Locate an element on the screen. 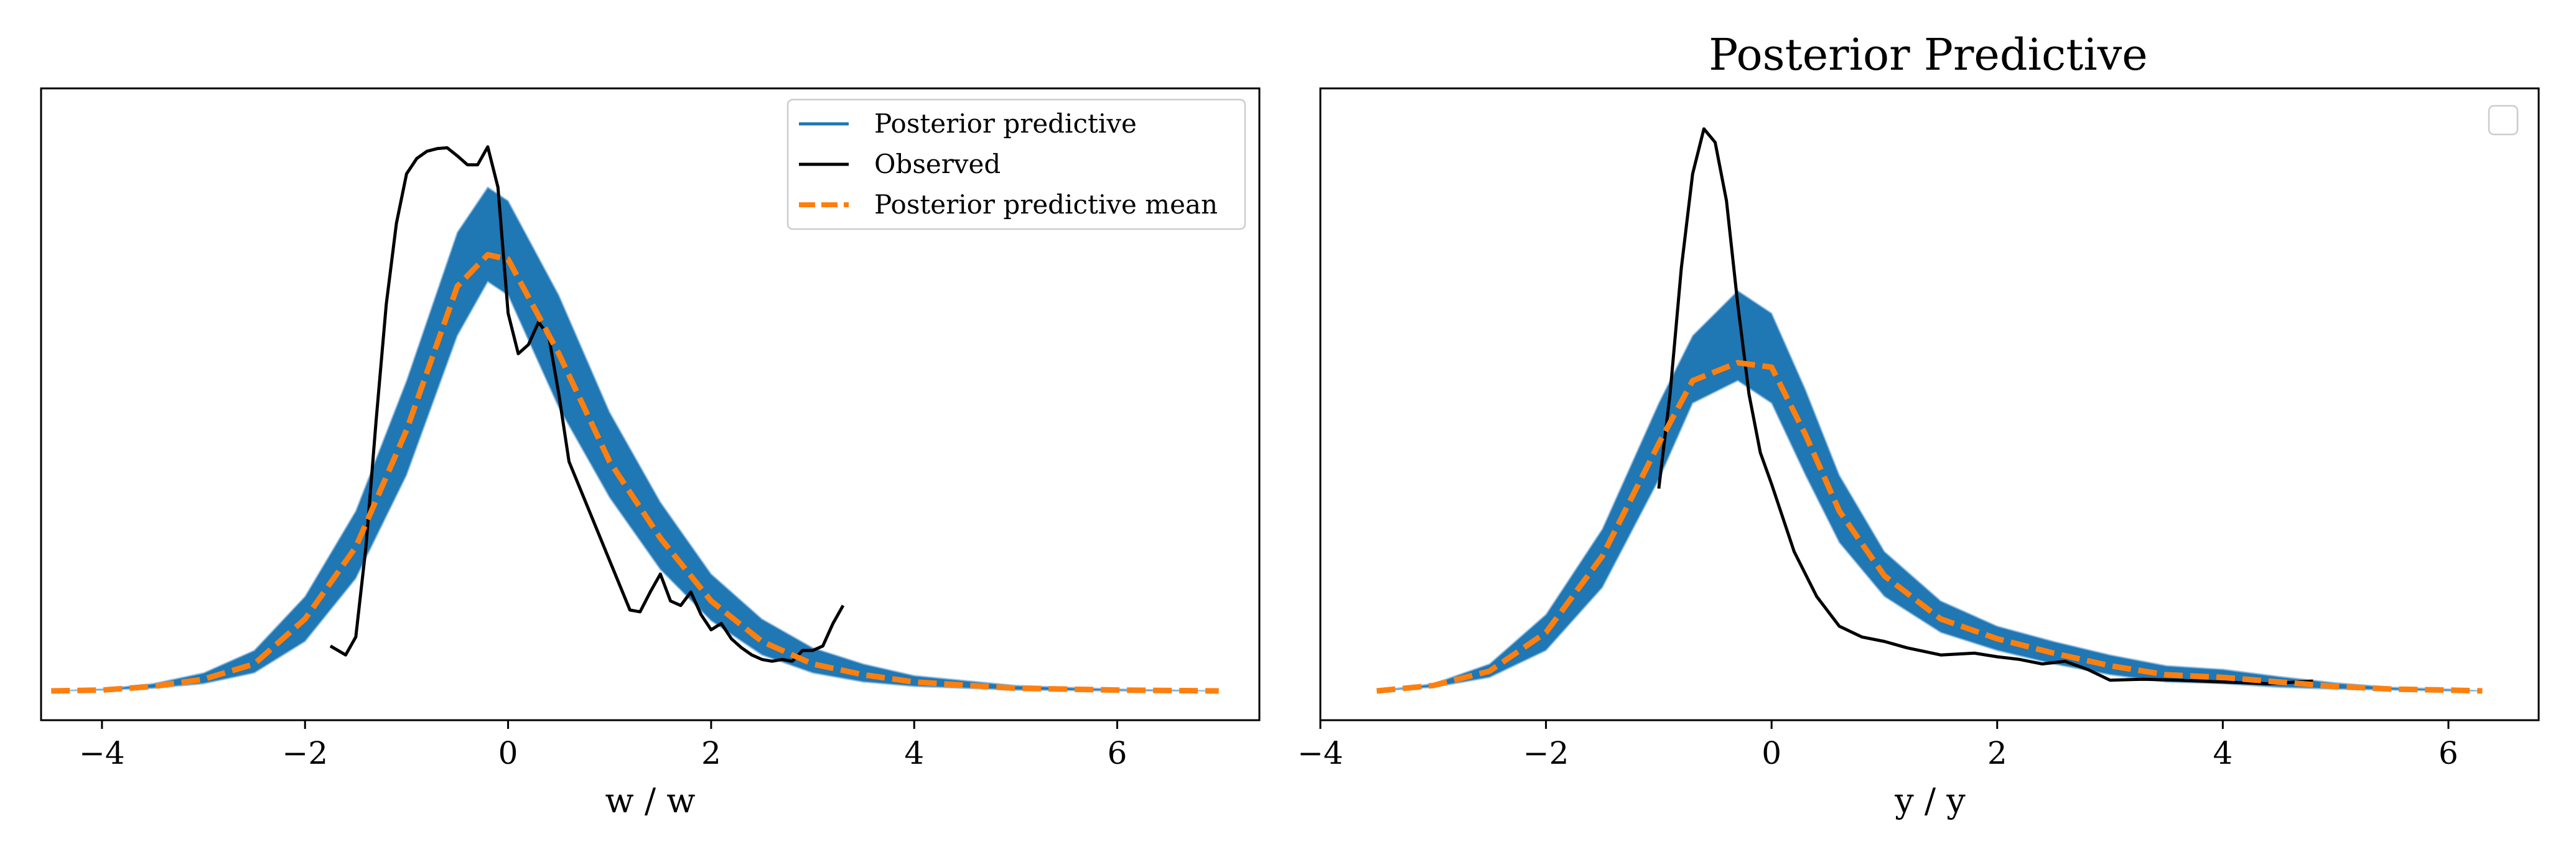 The height and width of the screenshot is (859, 2576). right-x-tick-label: −2 is located at coordinates (1546, 753).